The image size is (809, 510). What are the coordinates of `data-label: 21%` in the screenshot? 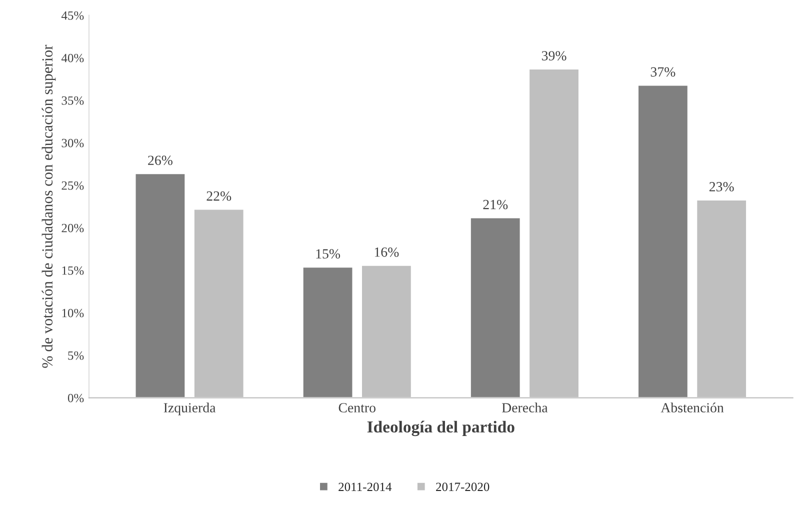 It's located at (495, 205).